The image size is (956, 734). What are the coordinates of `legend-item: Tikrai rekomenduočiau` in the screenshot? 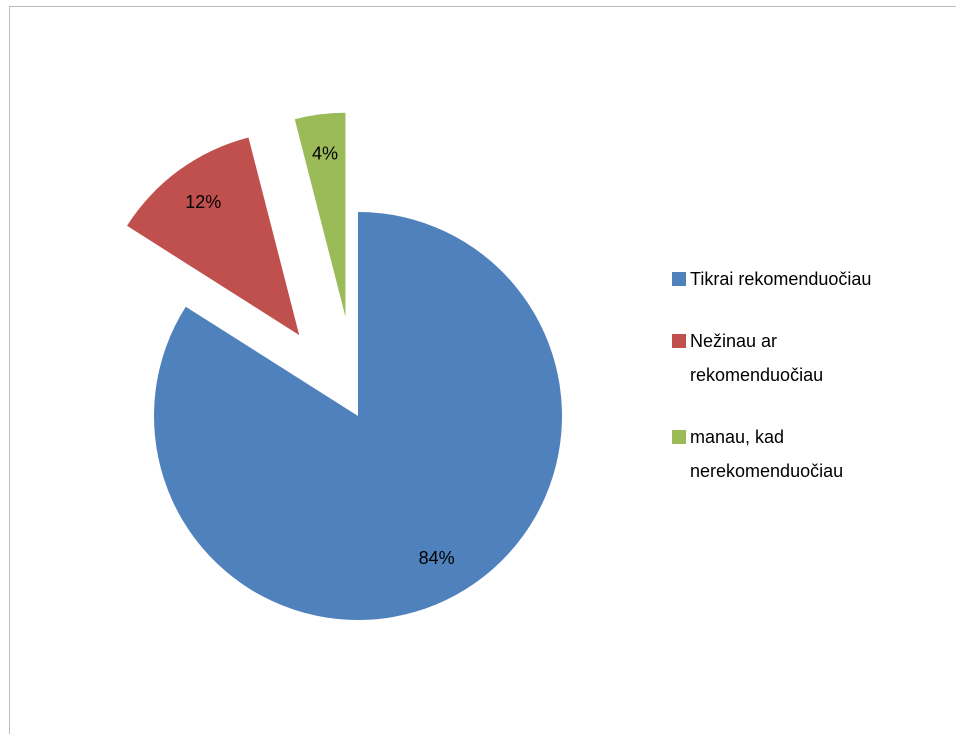 It's located at (779, 279).